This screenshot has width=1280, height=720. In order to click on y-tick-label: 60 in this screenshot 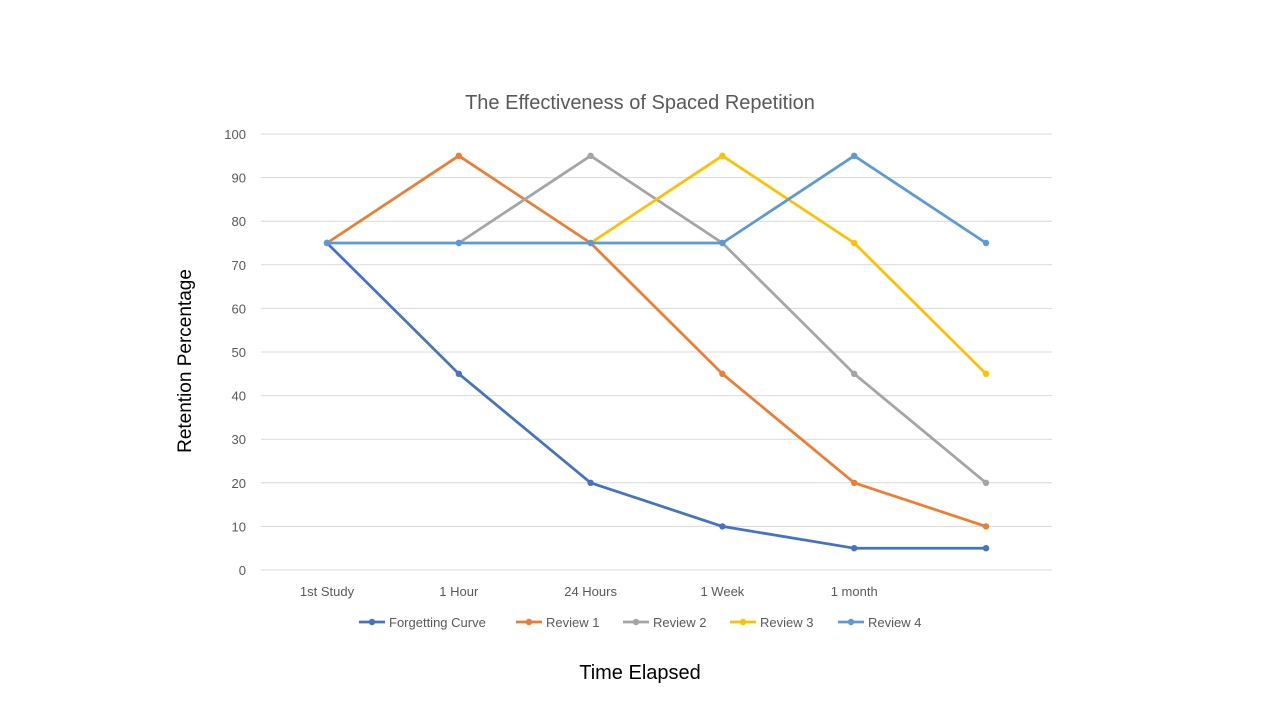, I will do `click(239, 308)`.